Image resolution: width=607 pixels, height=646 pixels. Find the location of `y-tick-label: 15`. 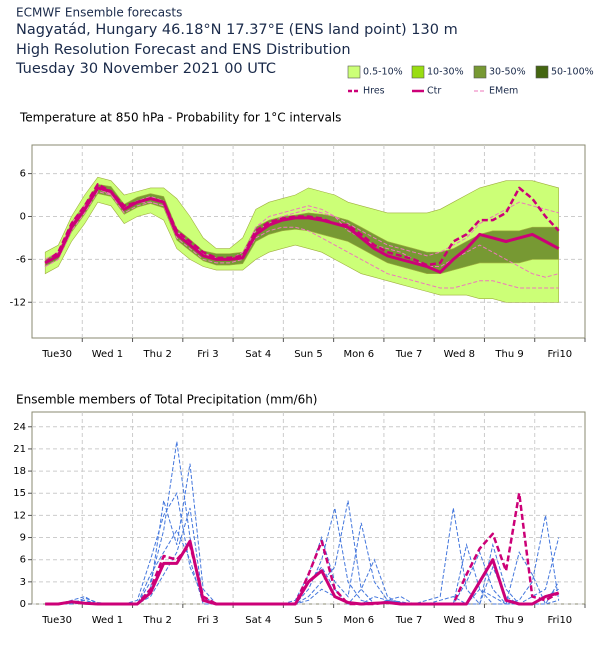

y-tick-label: 15 is located at coordinates (19, 493).